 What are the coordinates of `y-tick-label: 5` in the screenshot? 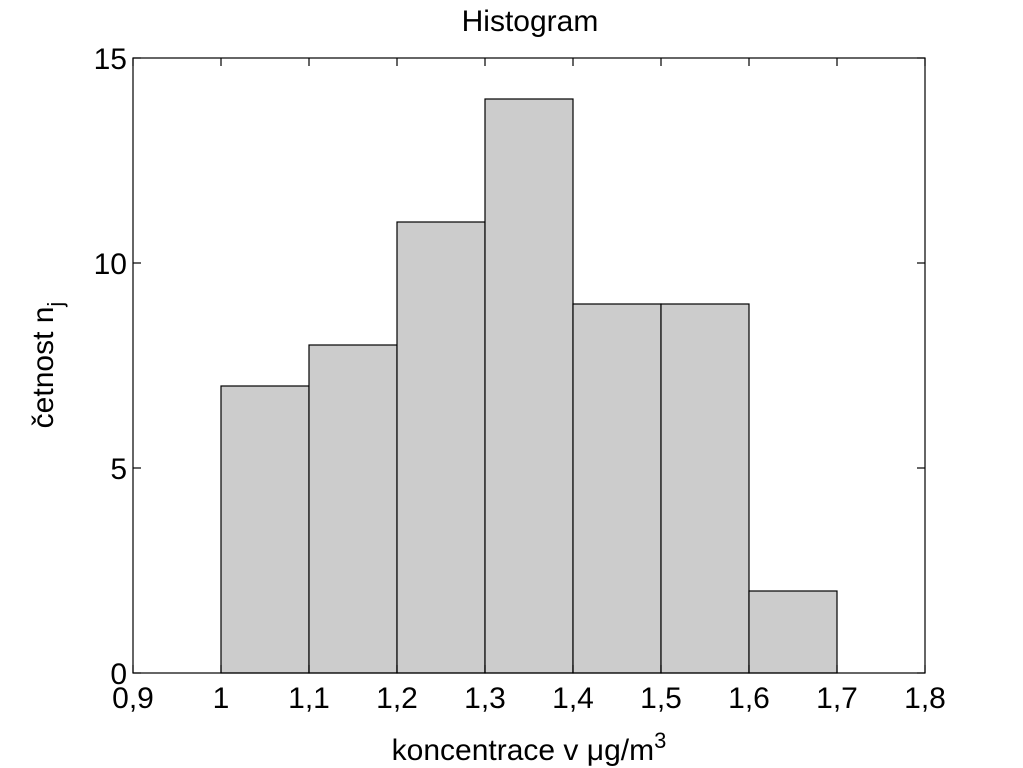 It's located at (118, 469).